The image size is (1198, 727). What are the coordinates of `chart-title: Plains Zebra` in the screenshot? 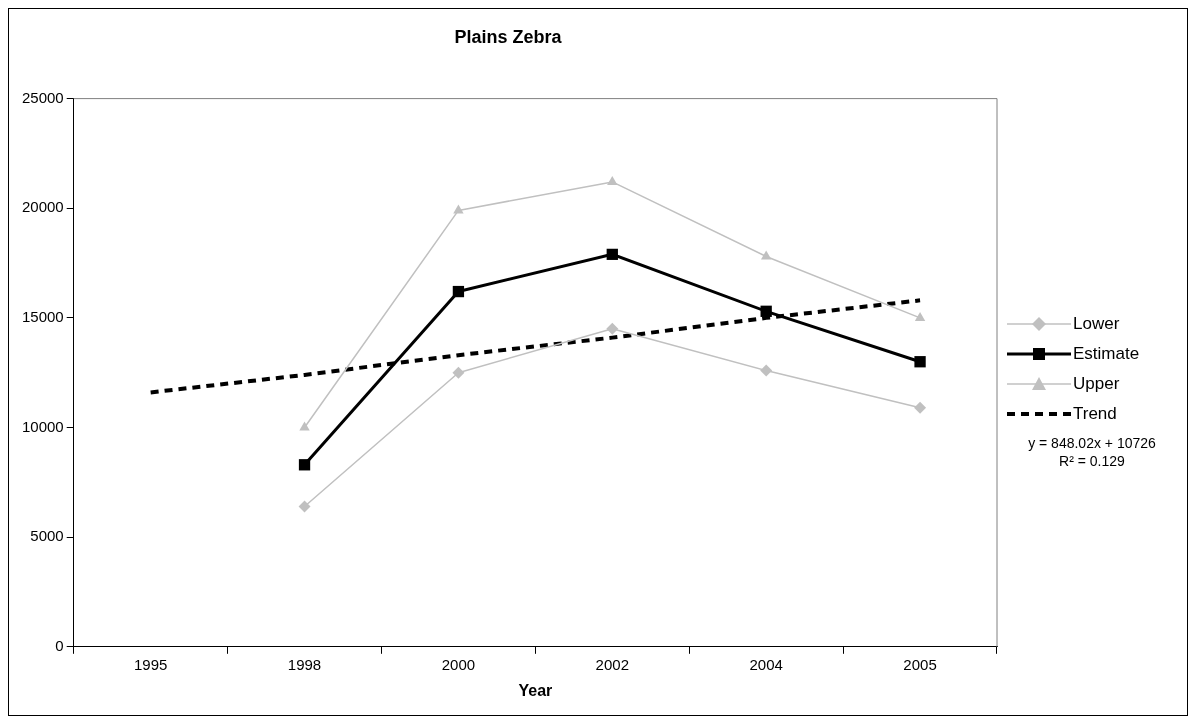 It's located at (508, 36).